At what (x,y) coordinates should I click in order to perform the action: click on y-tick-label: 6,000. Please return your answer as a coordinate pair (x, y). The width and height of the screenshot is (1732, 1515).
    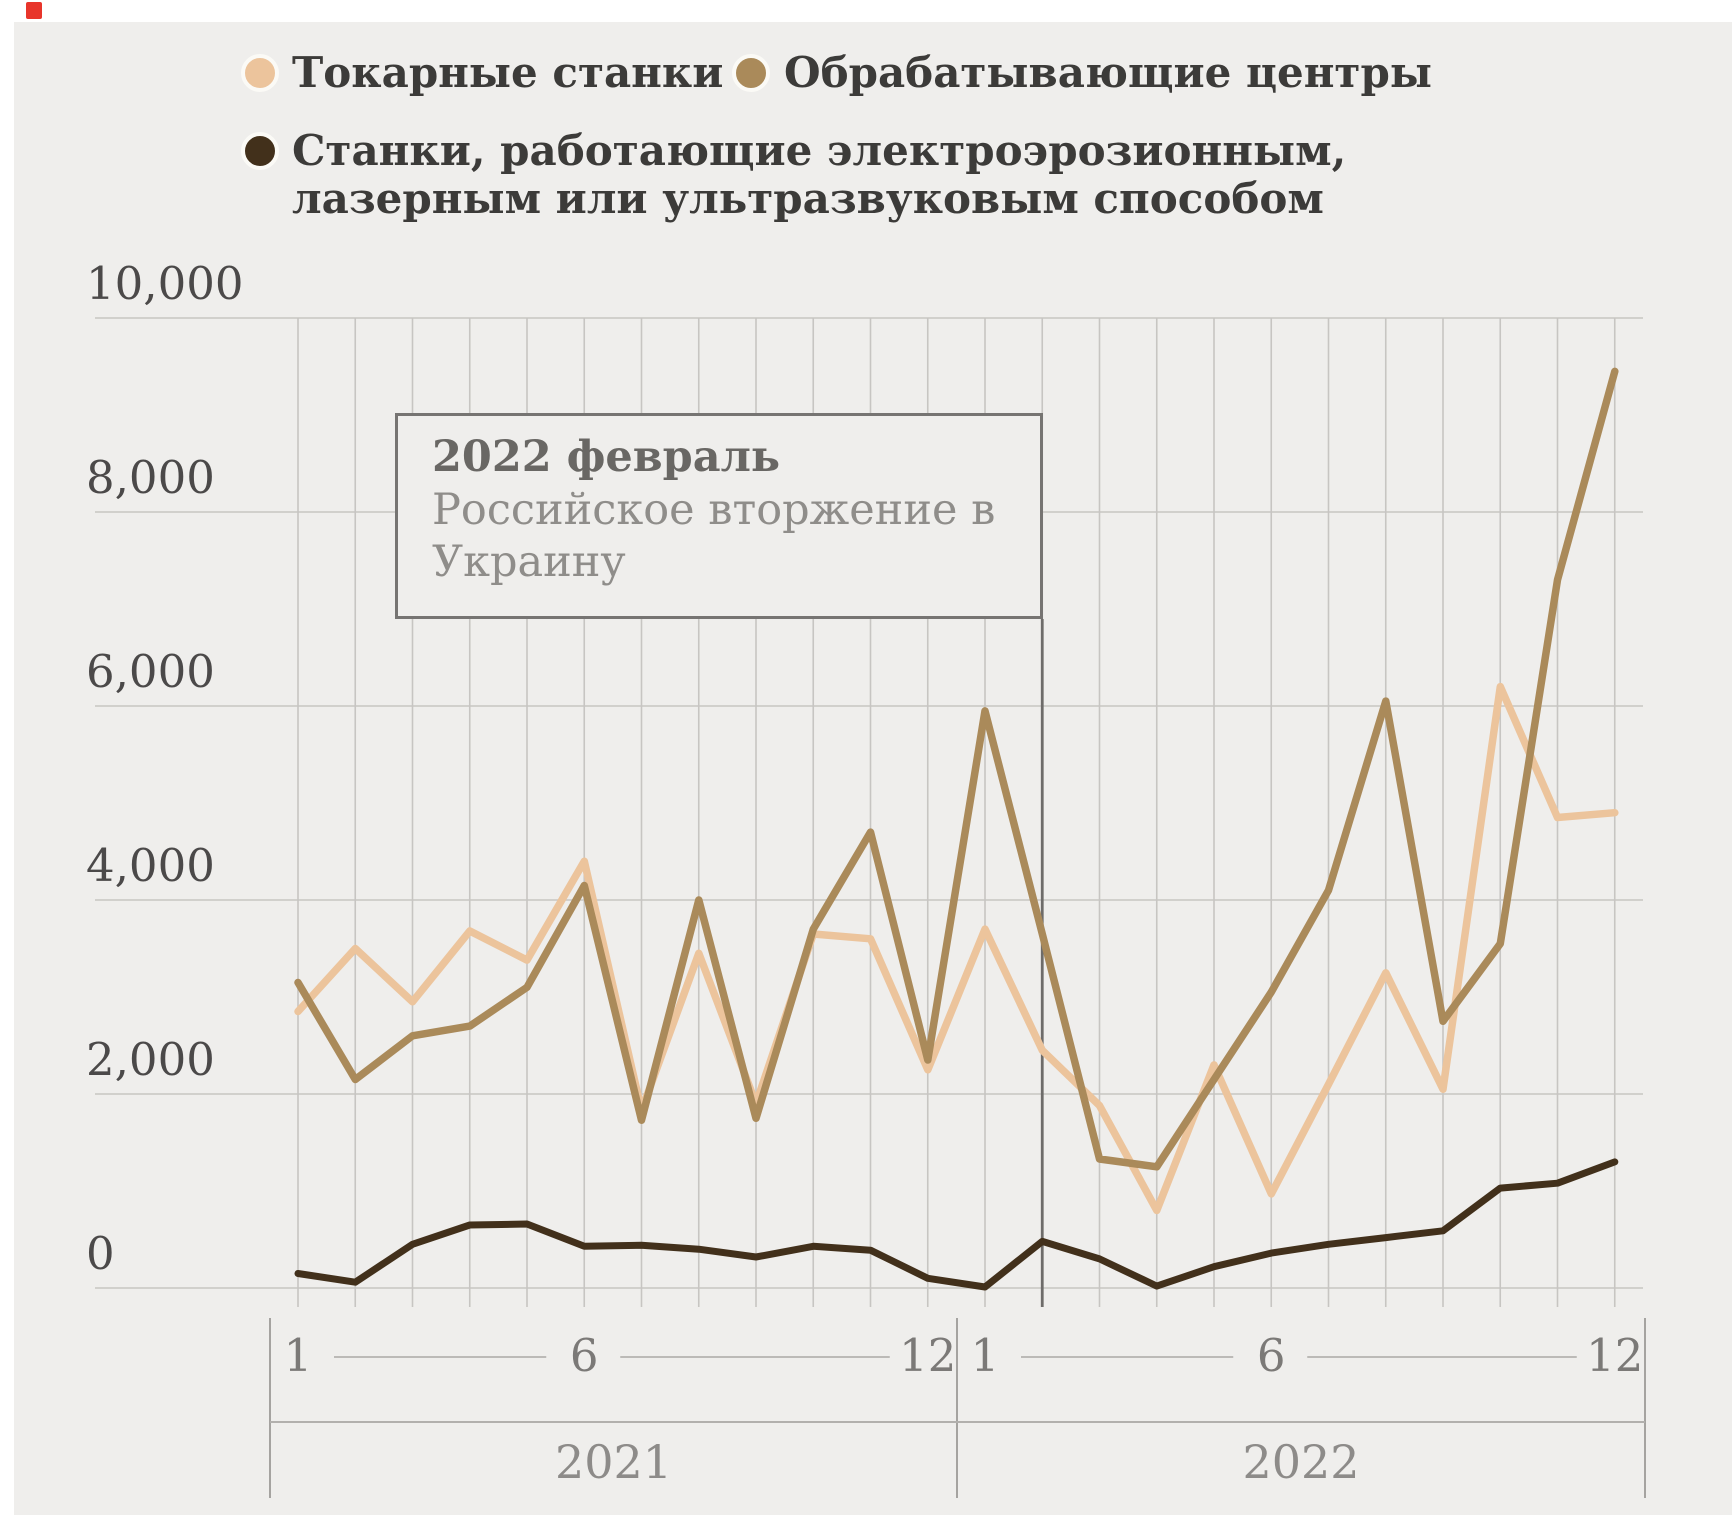
    Looking at the image, I should click on (150, 671).